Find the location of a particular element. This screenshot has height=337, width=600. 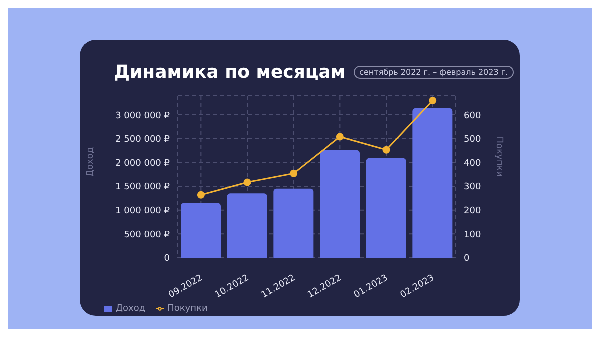

y2-tick-label: 300 is located at coordinates (473, 187).